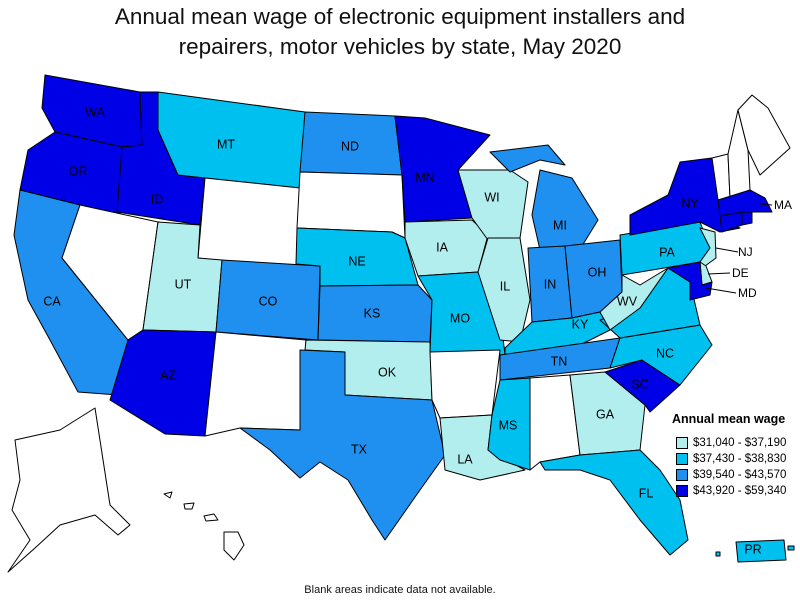  Describe the element at coordinates (559, 361) in the screenshot. I see `state-label-TN: TN` at that location.